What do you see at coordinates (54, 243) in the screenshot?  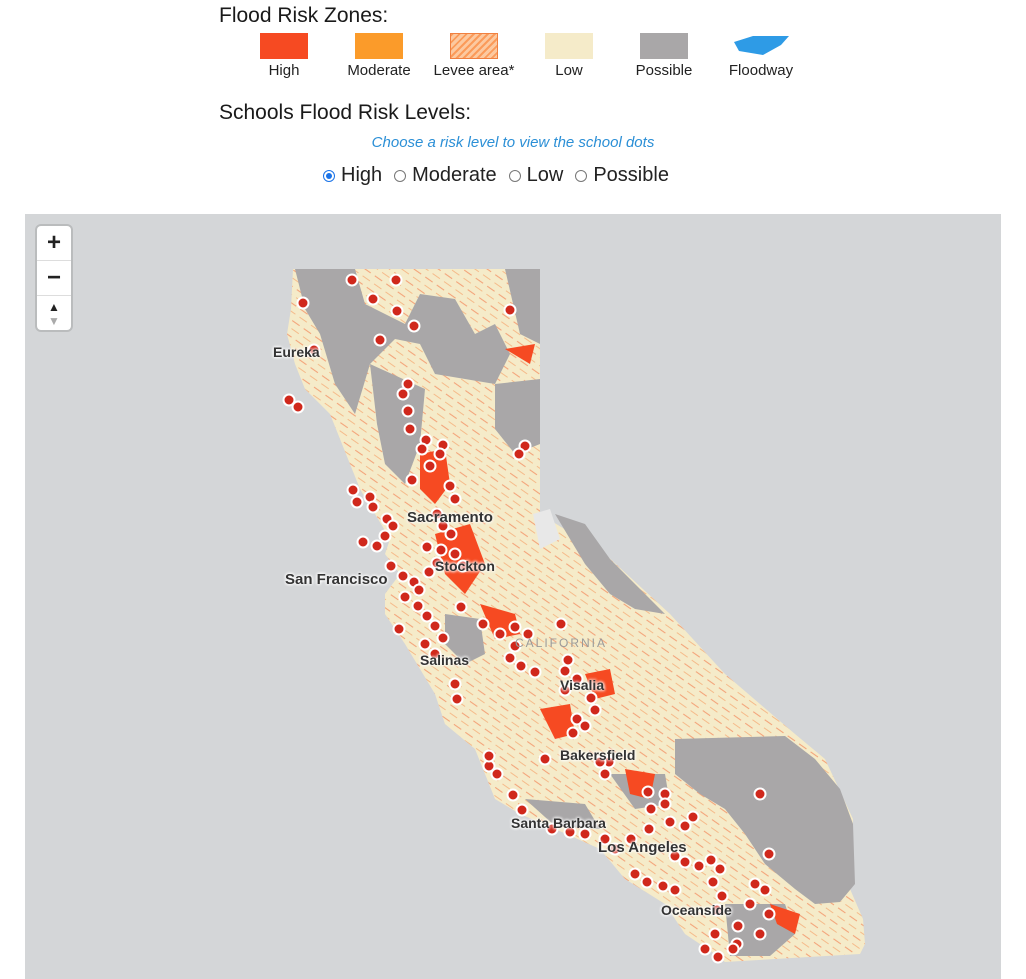 I see `zoom-in-button: +` at bounding box center [54, 243].